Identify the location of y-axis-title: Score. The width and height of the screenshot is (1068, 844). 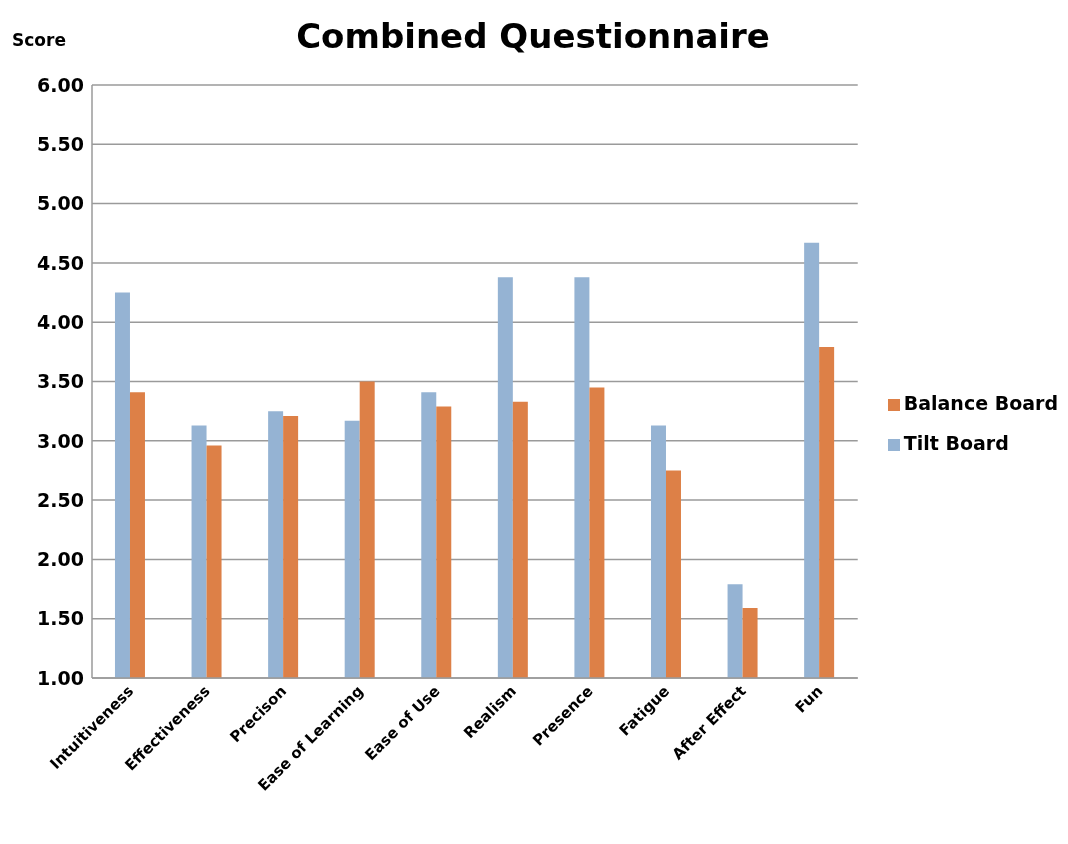
(39, 40).